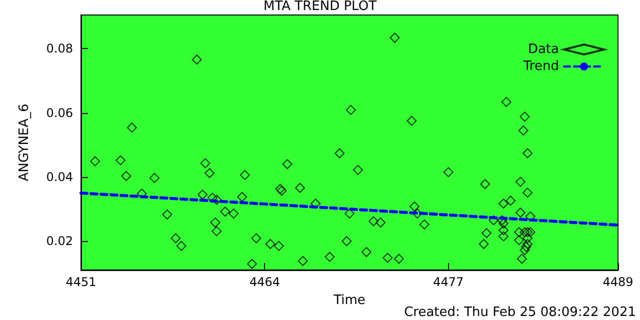 This screenshot has height=320, width=640. What do you see at coordinates (81, 282) in the screenshot?
I see `x-tick-label: 4451` at bounding box center [81, 282].